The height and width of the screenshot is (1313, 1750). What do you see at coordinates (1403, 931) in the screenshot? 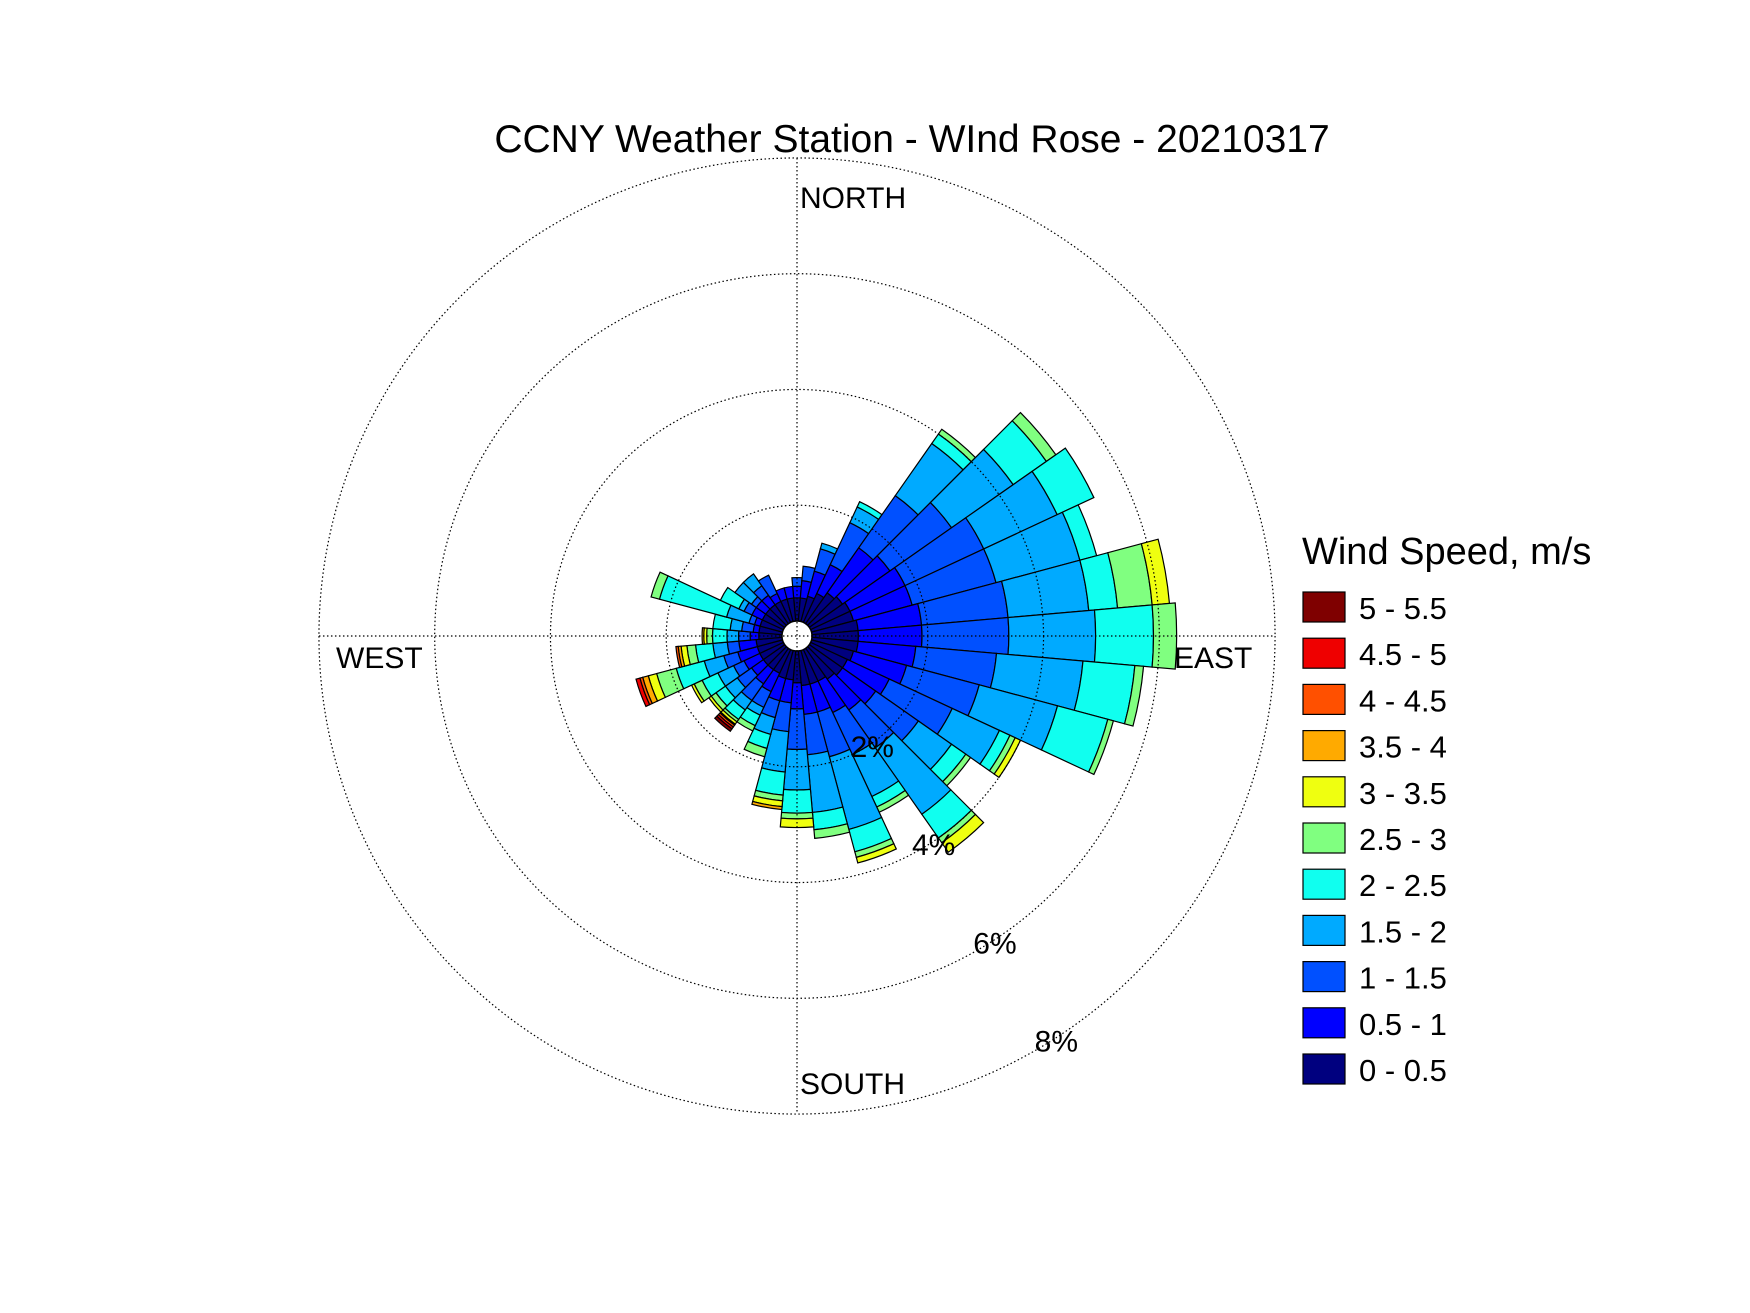
I see `legend-label: 1.5 - 2` at bounding box center [1403, 931].